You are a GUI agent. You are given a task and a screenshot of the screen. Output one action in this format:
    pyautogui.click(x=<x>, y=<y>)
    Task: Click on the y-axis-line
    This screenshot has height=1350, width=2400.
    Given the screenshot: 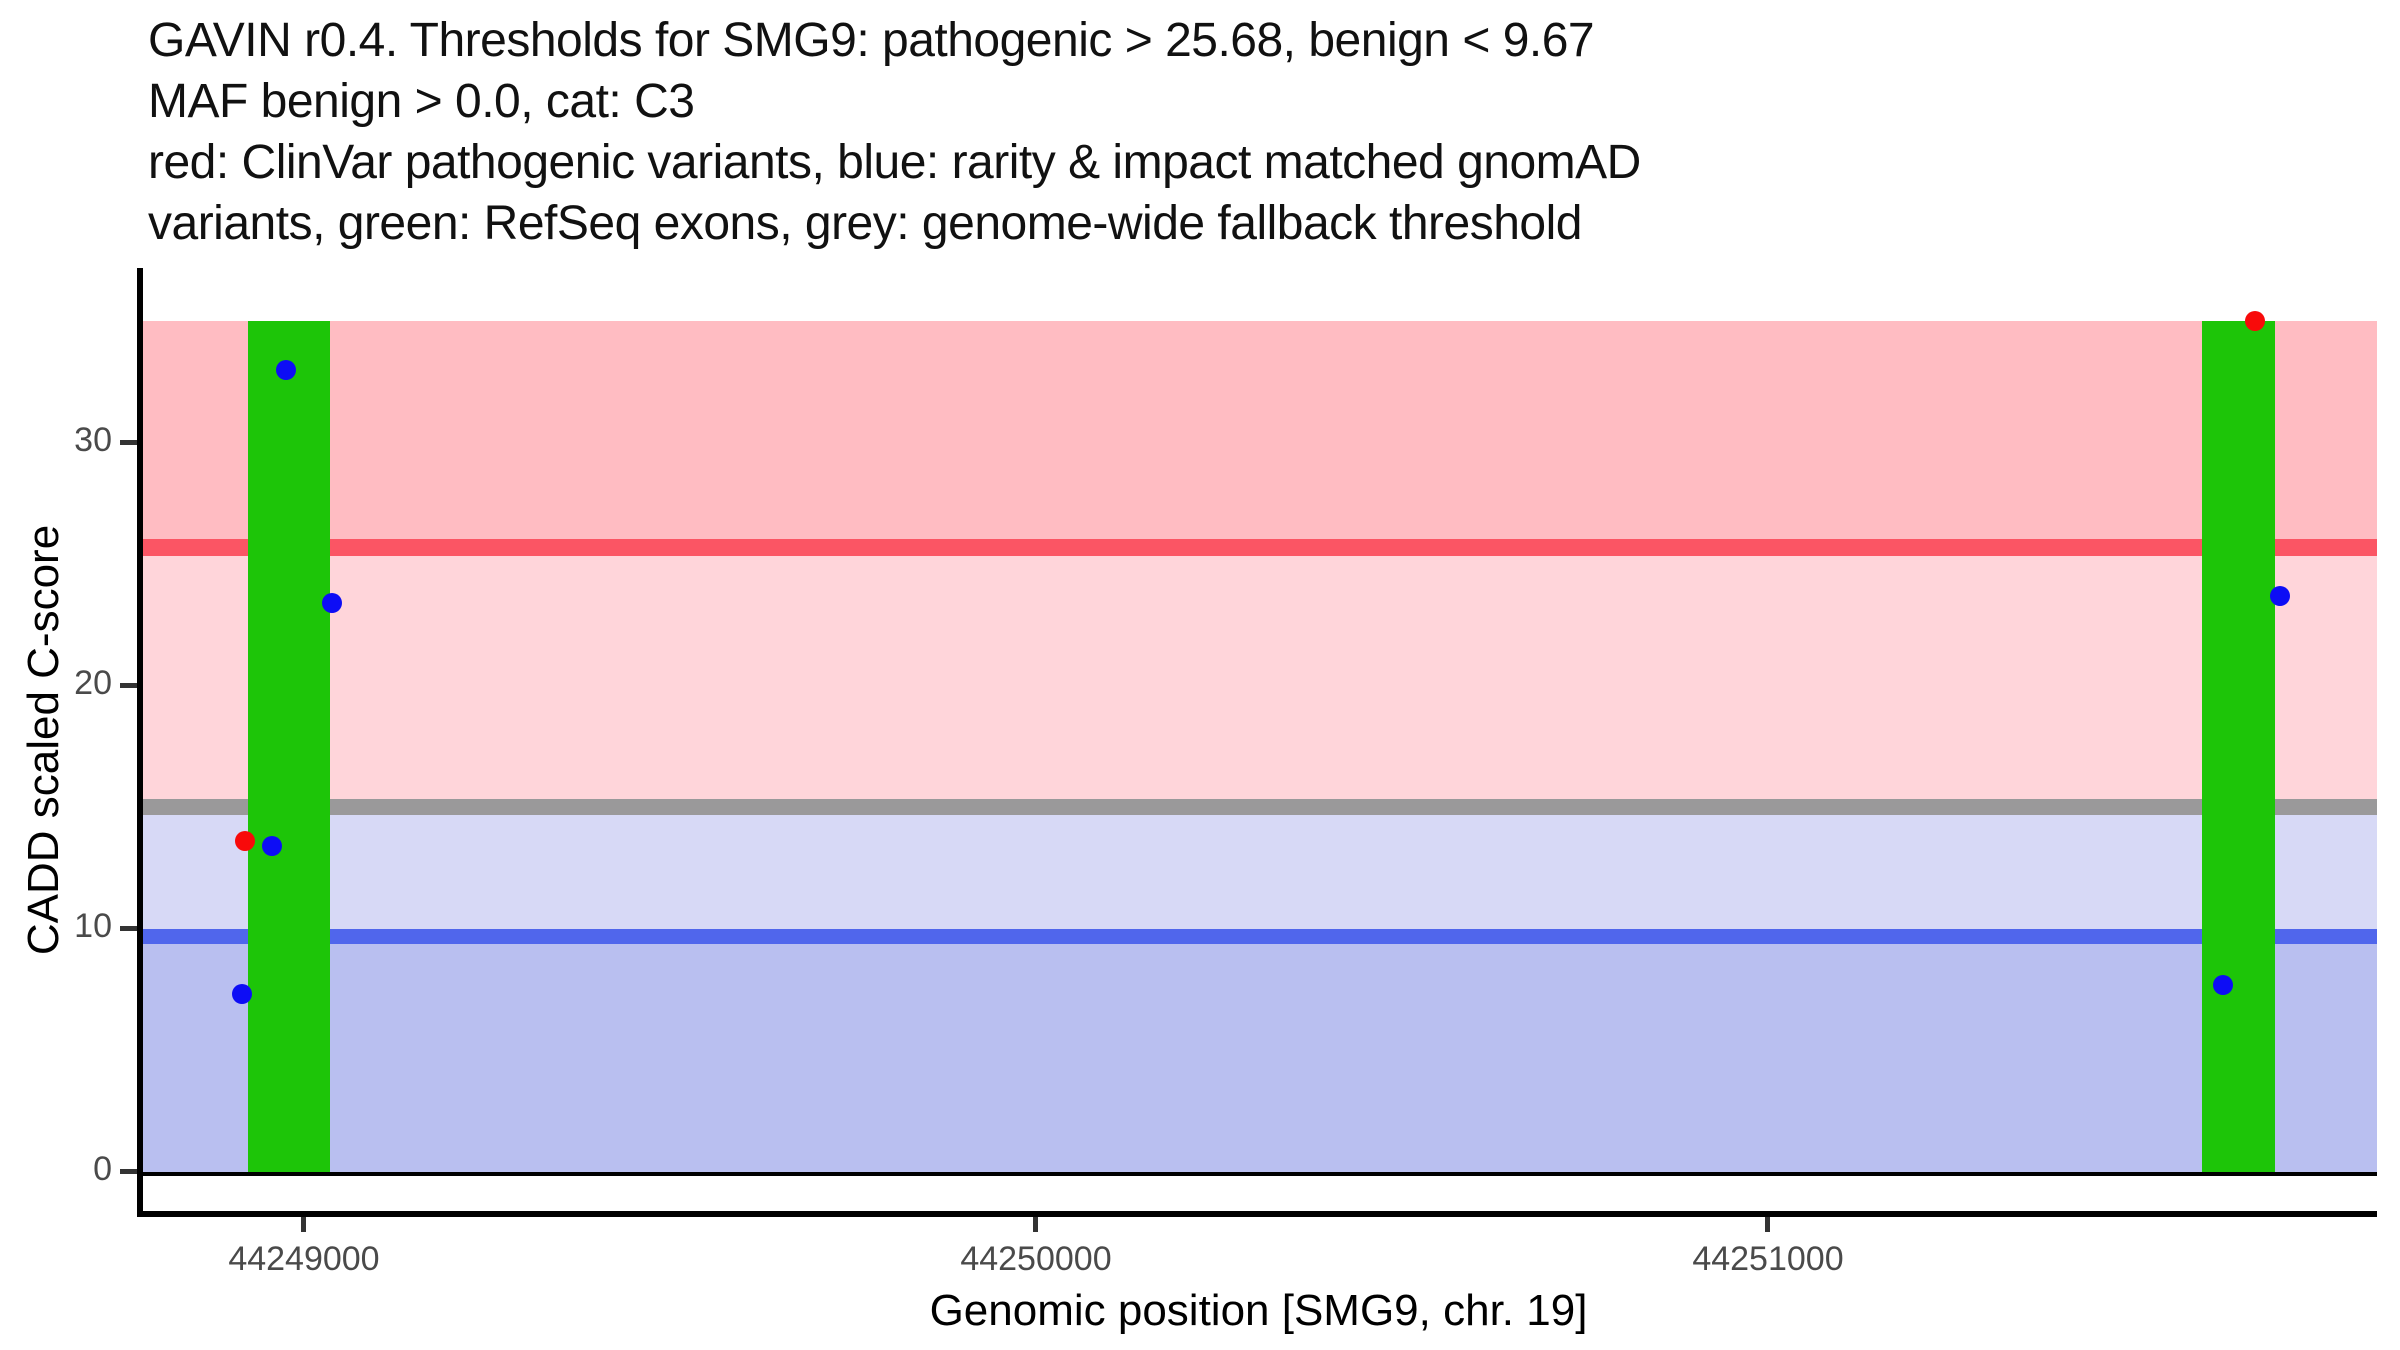 What is the action you would take?
    pyautogui.click(x=140, y=742)
    